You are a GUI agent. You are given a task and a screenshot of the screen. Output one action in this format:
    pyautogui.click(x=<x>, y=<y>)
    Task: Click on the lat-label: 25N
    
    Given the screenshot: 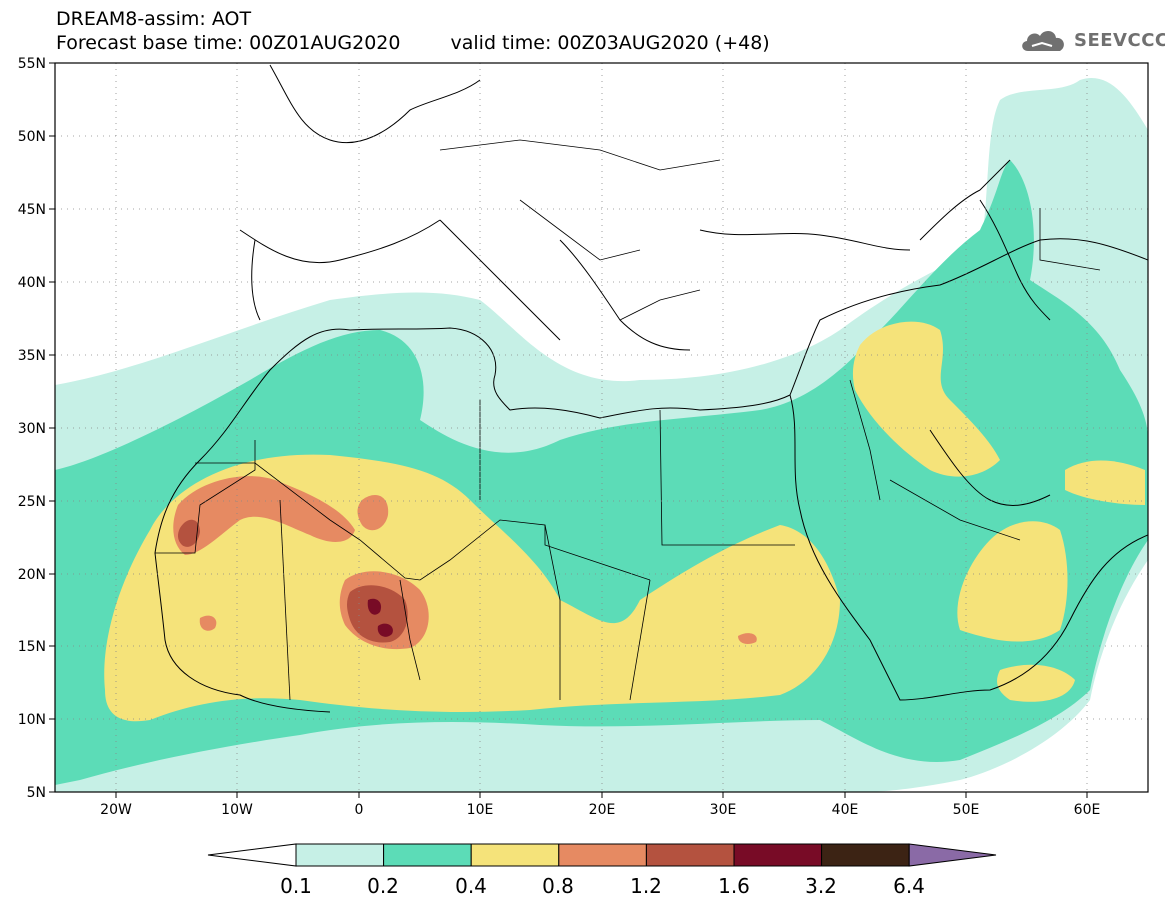 What is the action you would take?
    pyautogui.click(x=32, y=502)
    